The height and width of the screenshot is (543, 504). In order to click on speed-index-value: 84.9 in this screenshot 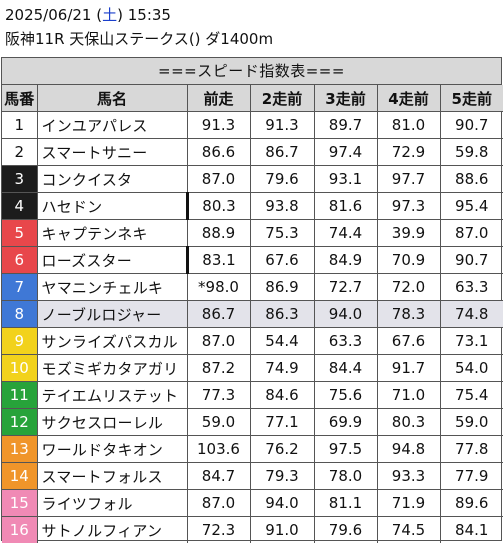, I will do `click(345, 260)`.